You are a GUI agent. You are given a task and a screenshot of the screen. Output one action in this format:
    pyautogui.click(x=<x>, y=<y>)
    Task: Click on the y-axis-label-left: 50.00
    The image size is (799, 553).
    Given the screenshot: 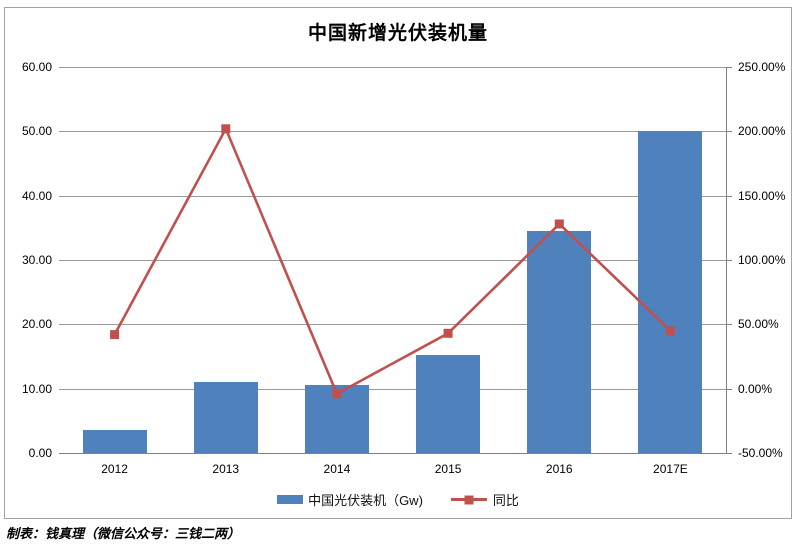 What is the action you would take?
    pyautogui.click(x=36, y=131)
    